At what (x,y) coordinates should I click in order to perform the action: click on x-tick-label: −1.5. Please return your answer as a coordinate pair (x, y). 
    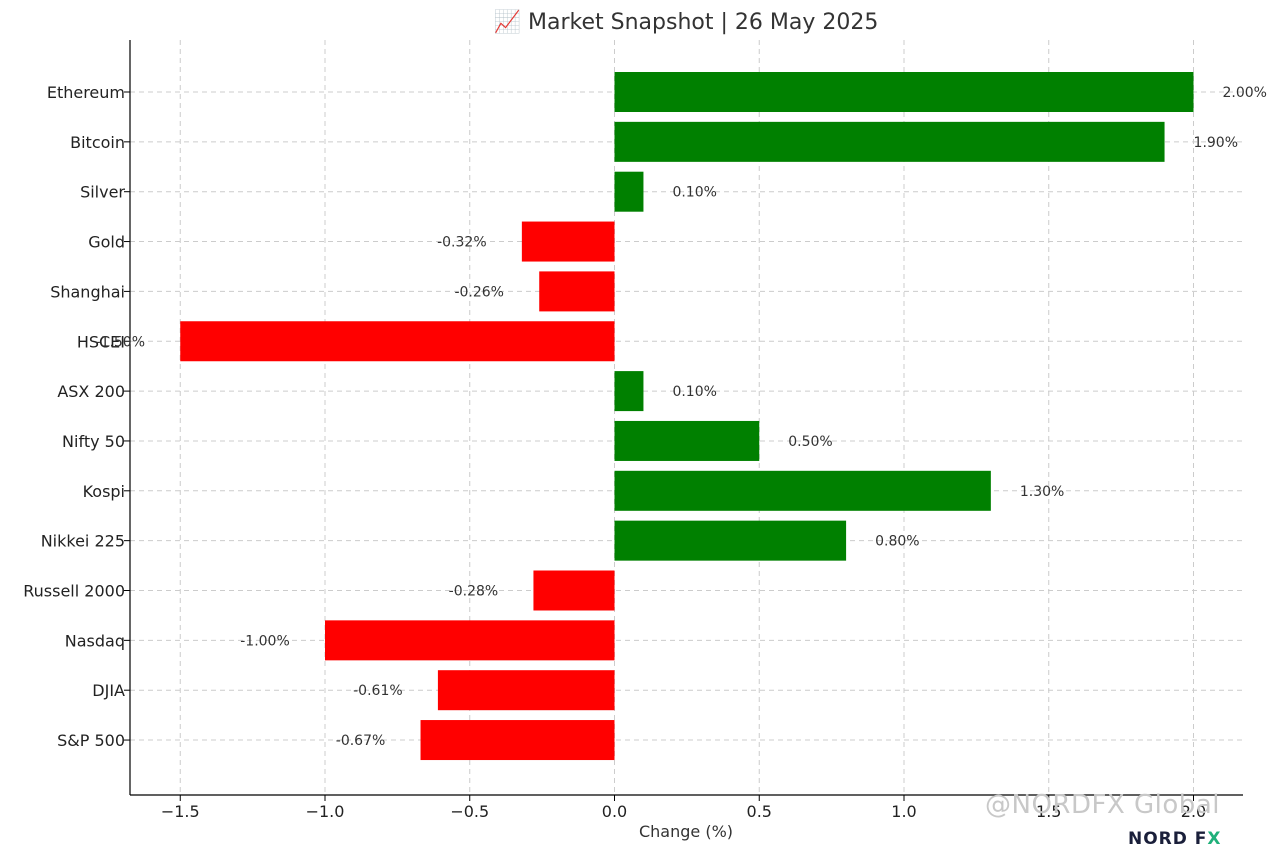
    Looking at the image, I should click on (180, 811).